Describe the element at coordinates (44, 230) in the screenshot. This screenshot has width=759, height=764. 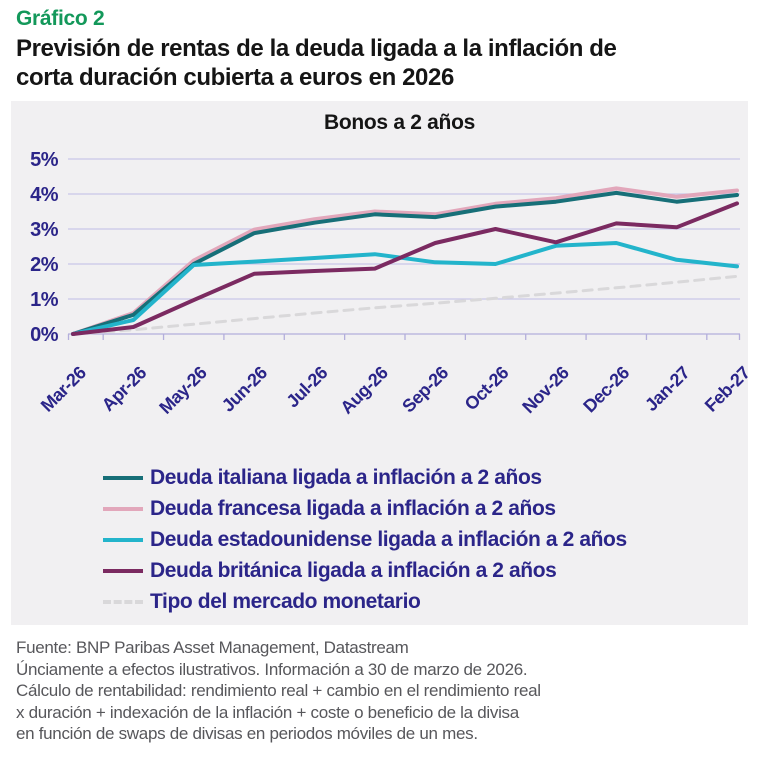
I see `y-axis-label: 3%` at that location.